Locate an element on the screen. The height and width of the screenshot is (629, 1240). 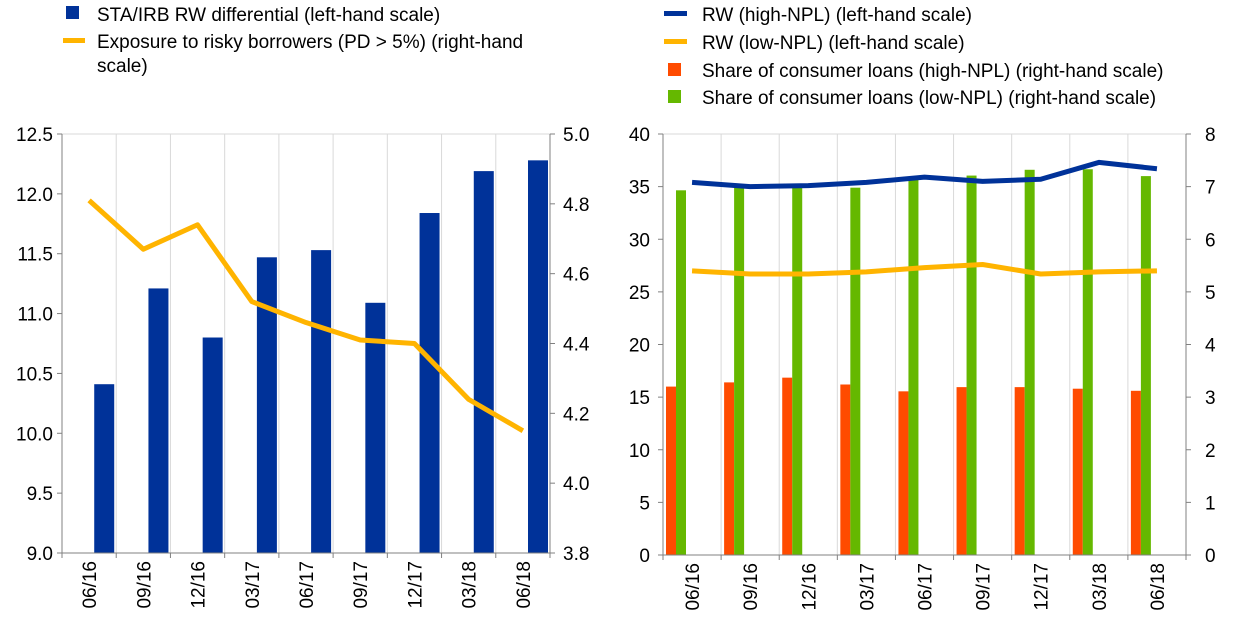
y-tick-label-left: 25 is located at coordinates (639, 293).